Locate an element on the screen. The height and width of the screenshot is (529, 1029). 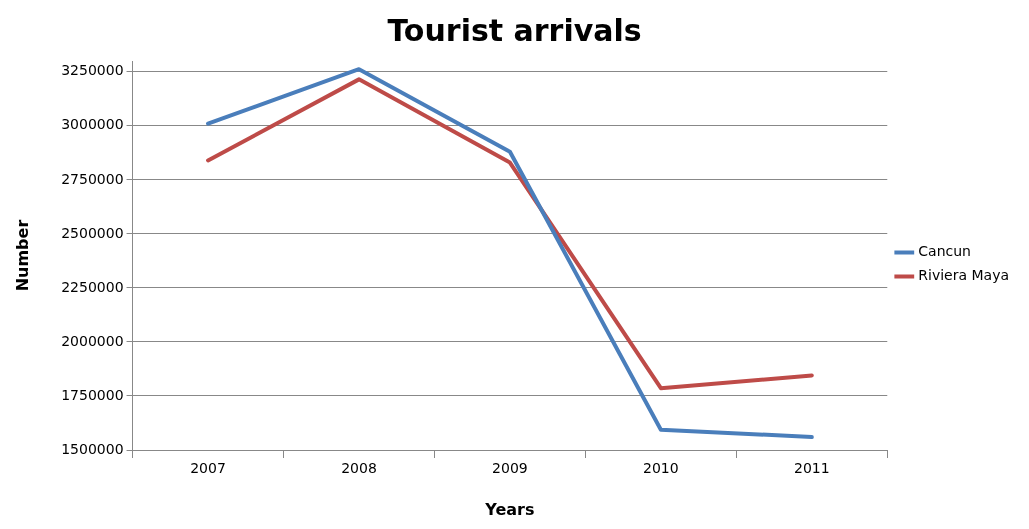
legend-label: Cancun is located at coordinates (944, 251).